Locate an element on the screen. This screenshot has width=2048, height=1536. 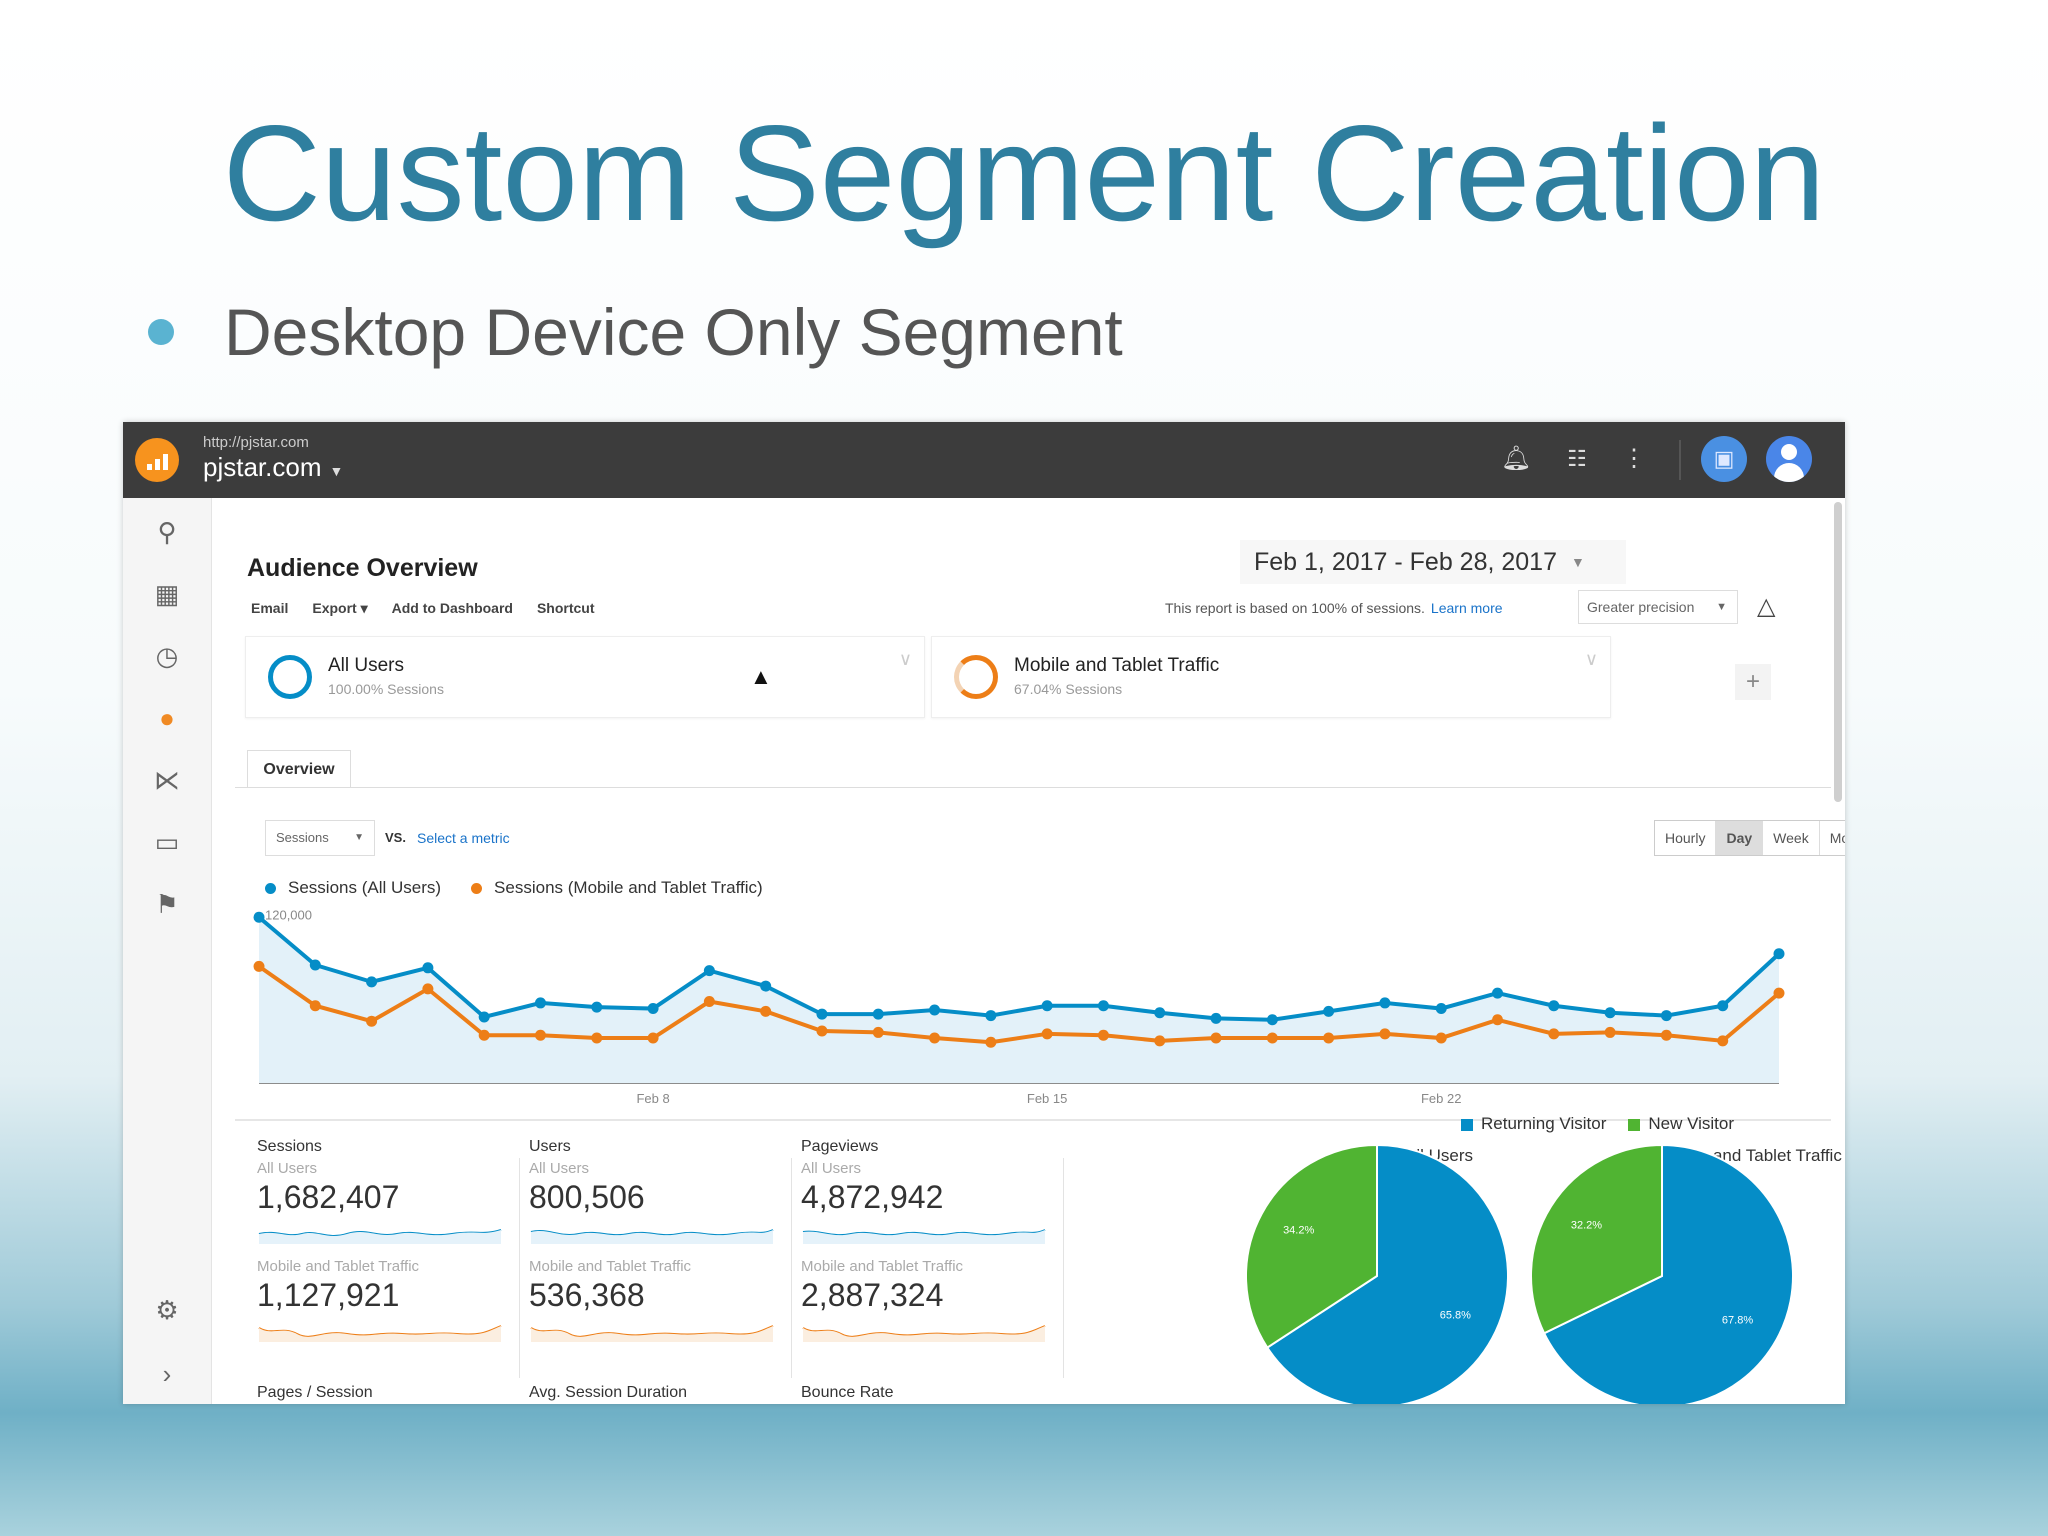
person-icon: ● is located at coordinates (167, 718).